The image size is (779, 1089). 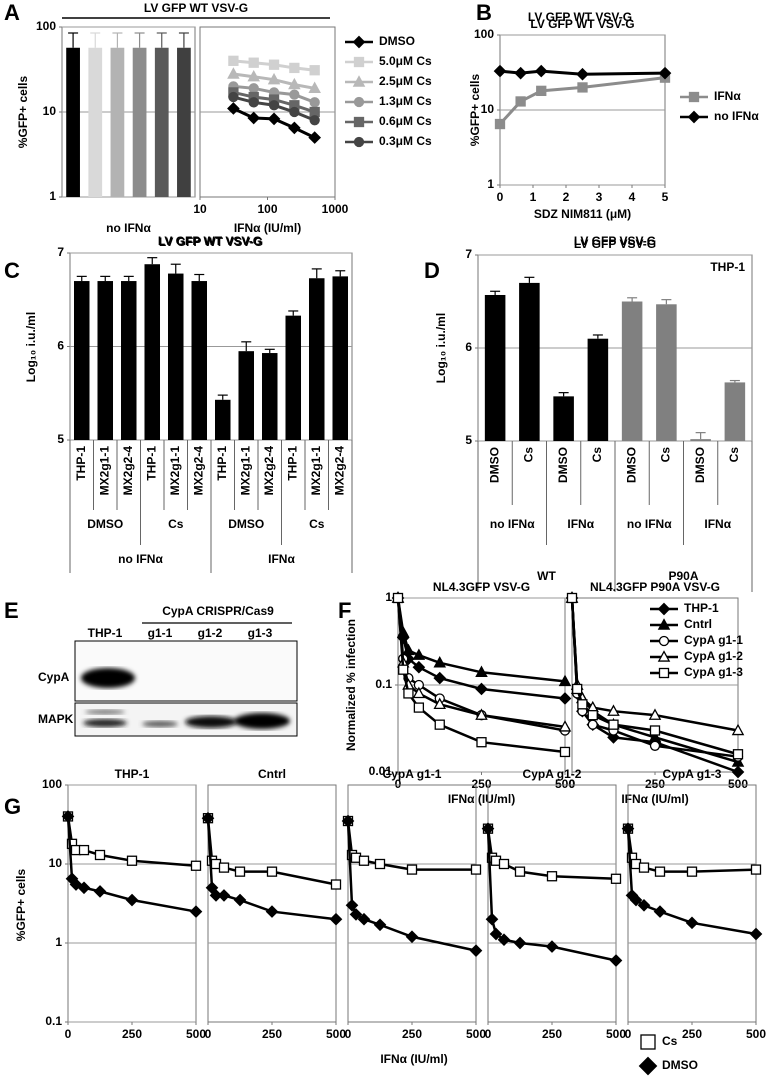 I want to click on x-tick-label: 3, so click(x=599, y=197).